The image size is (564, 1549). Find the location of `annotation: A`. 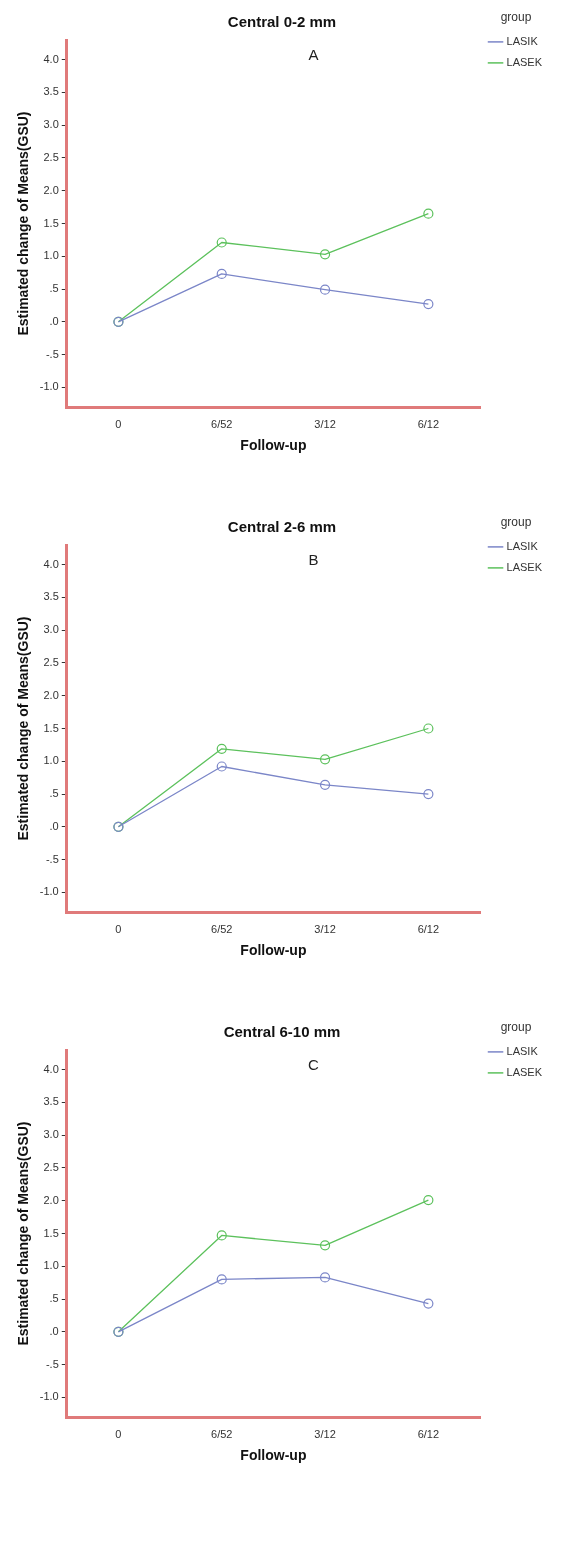

annotation: A is located at coordinates (313, 54).